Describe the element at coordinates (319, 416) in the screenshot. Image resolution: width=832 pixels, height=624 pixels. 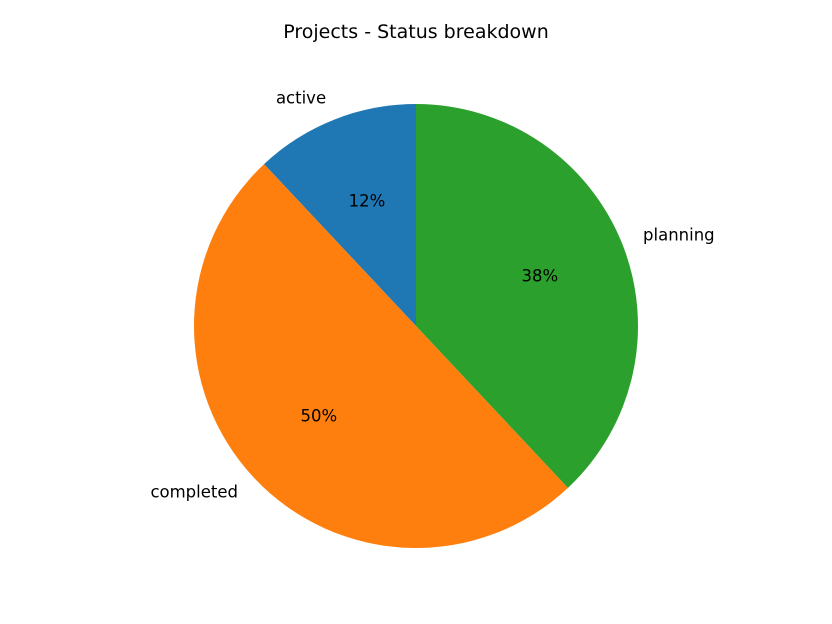
I see `slice-percent-completed: 50%` at that location.